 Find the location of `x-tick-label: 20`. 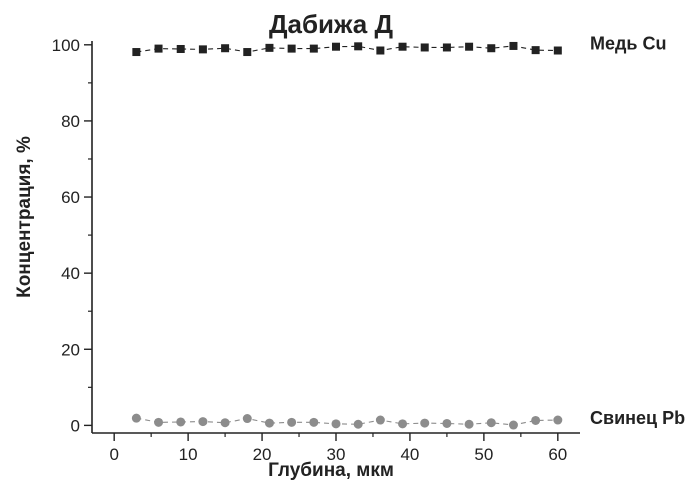

x-tick-label: 20 is located at coordinates (262, 454).